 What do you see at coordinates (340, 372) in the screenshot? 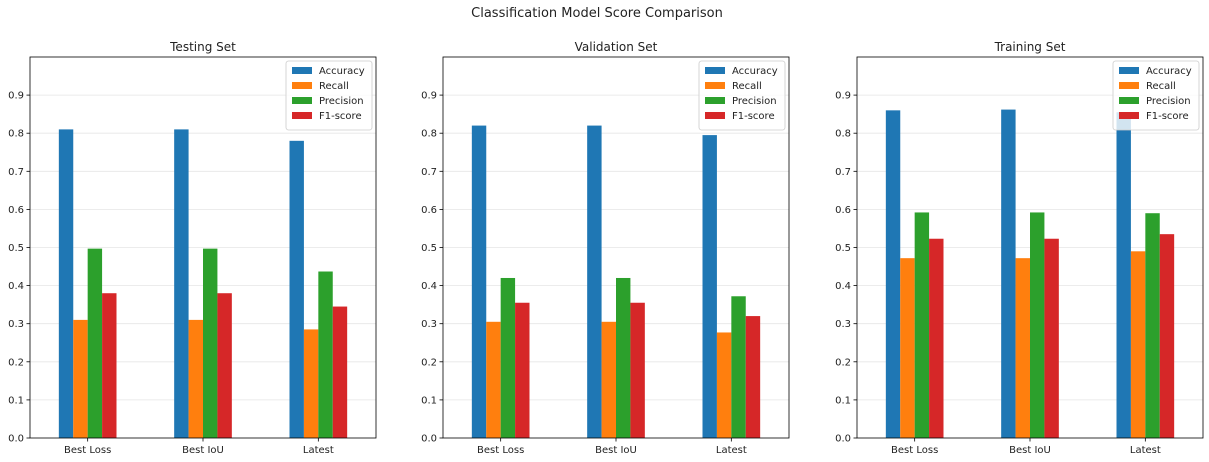
I see `bar-f1-score-latest: F1-score — Latest: 0.345` at bounding box center [340, 372].